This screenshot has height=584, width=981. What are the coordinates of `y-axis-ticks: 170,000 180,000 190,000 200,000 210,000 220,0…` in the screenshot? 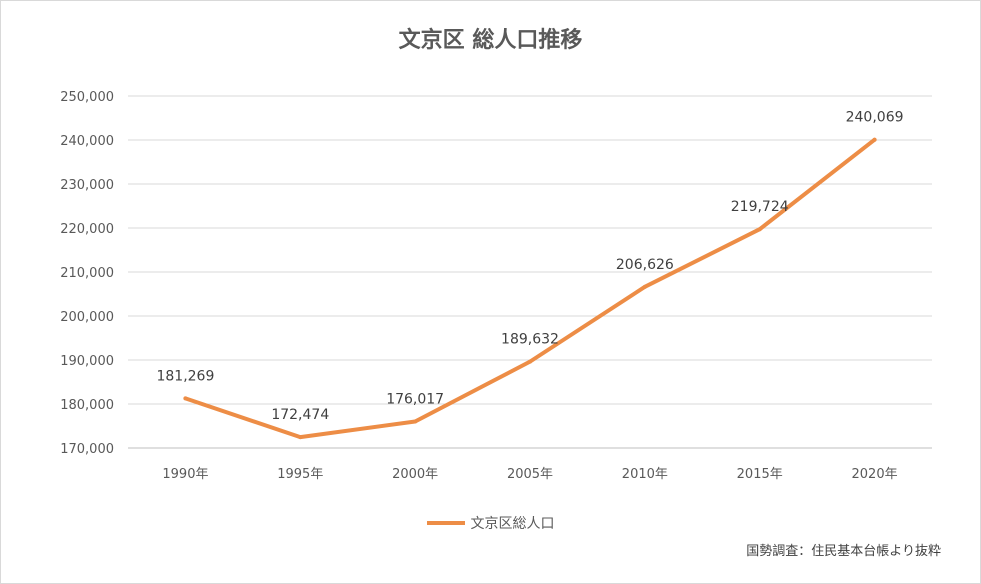 It's located at (87, 273).